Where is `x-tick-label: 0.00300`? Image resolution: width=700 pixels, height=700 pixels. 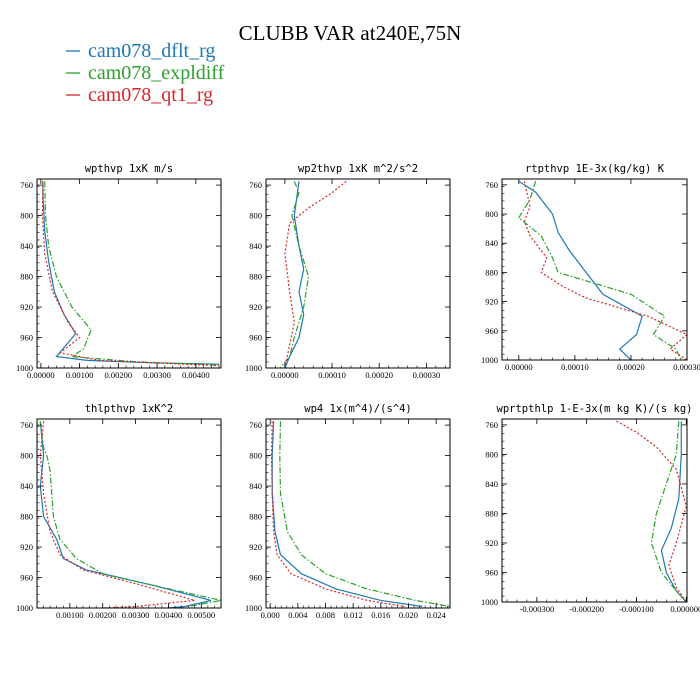 x-tick-label: 0.00300 is located at coordinates (157, 375).